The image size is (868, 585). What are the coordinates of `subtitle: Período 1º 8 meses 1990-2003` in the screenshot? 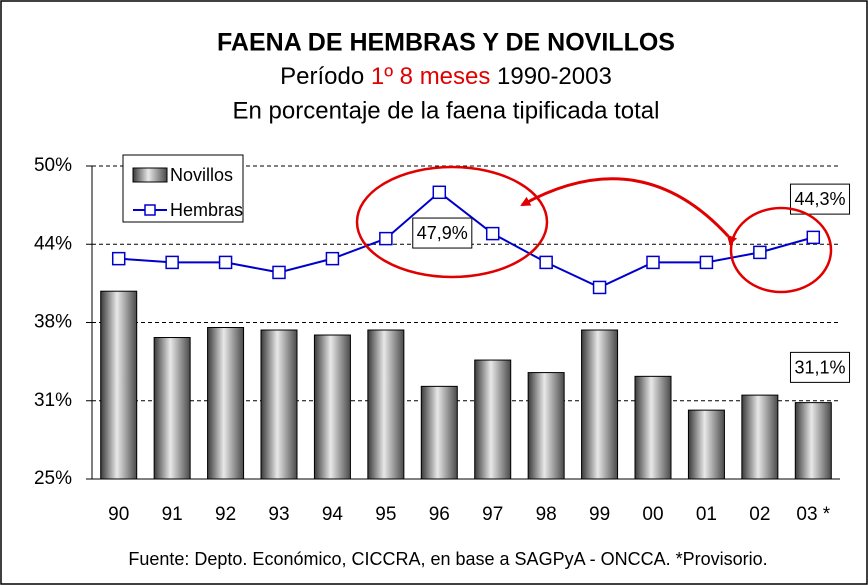 It's located at (446, 76).